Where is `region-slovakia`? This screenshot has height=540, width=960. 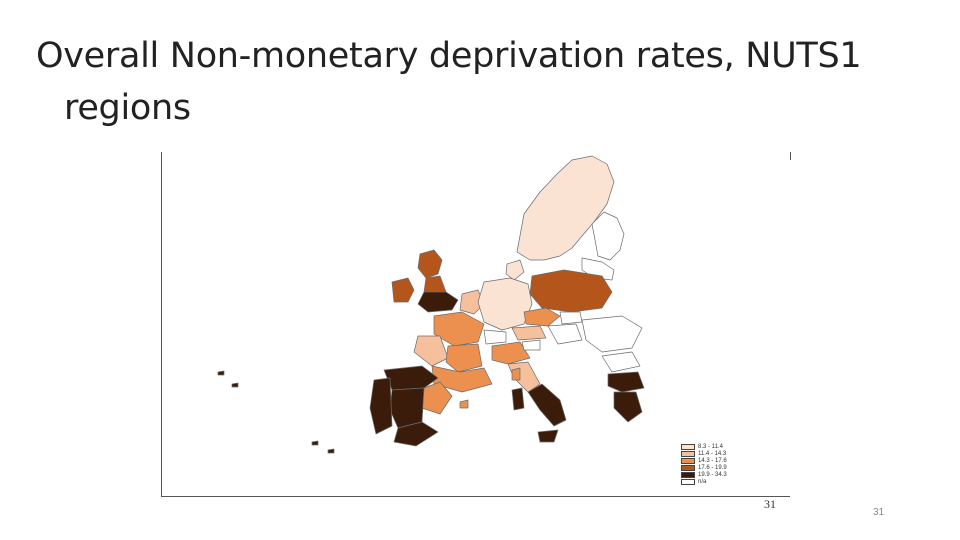 region-slovakia is located at coordinates (571, 318).